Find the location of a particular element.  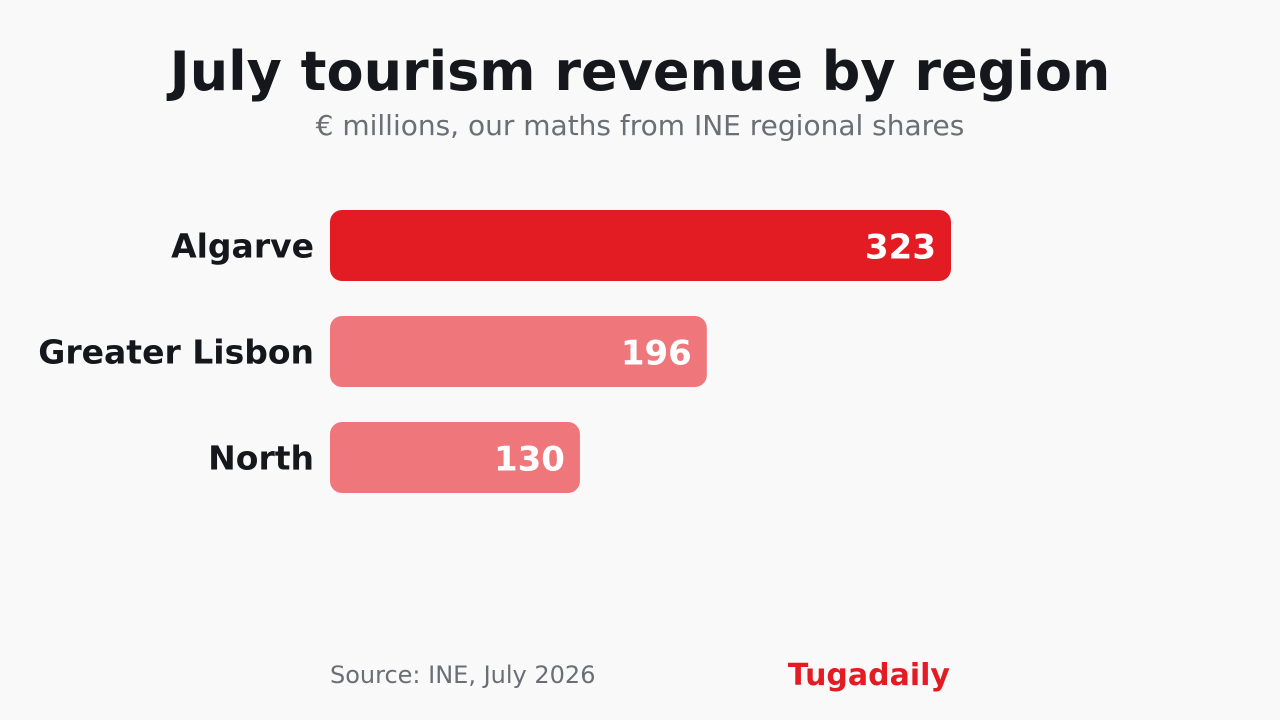

bar-algarve is located at coordinates (640, 245).